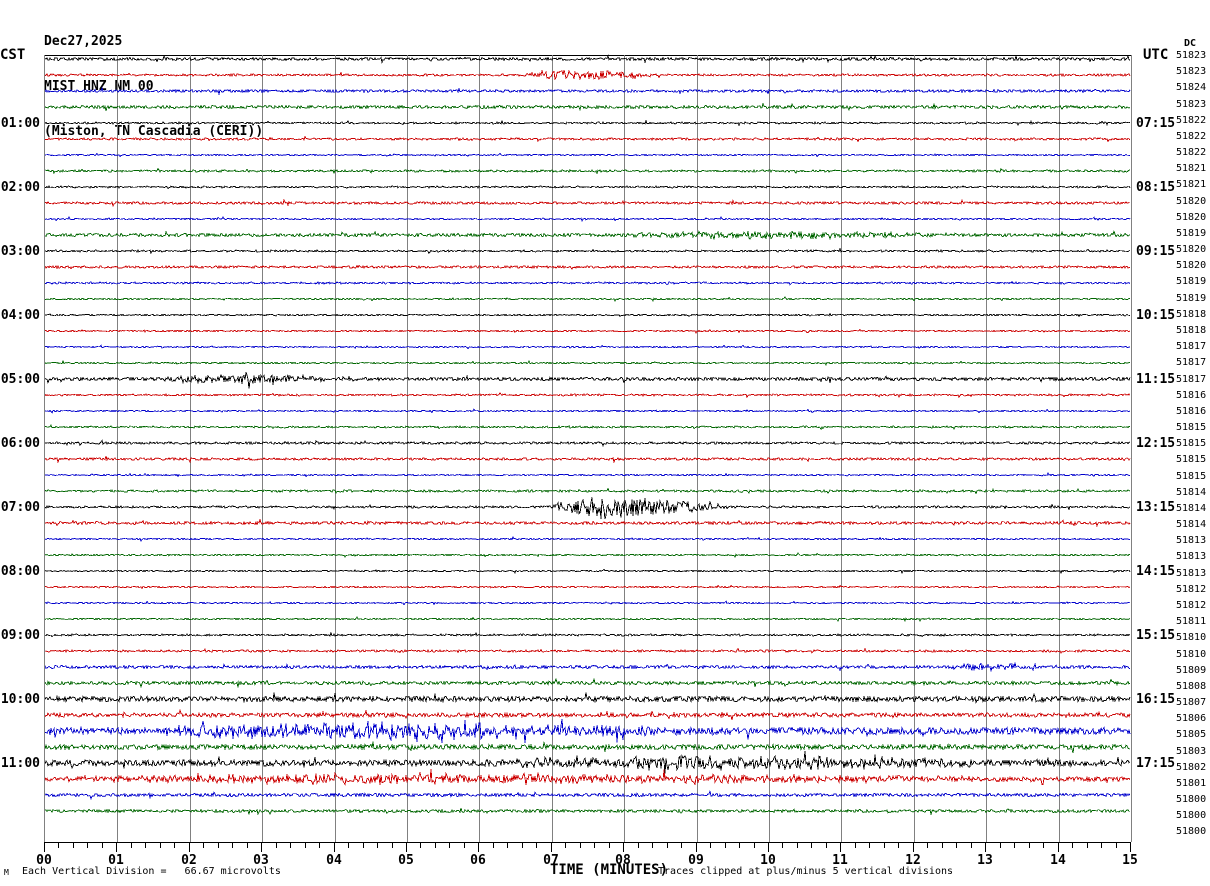  I want to click on dc-offset-value: 51807, so click(1191, 703).